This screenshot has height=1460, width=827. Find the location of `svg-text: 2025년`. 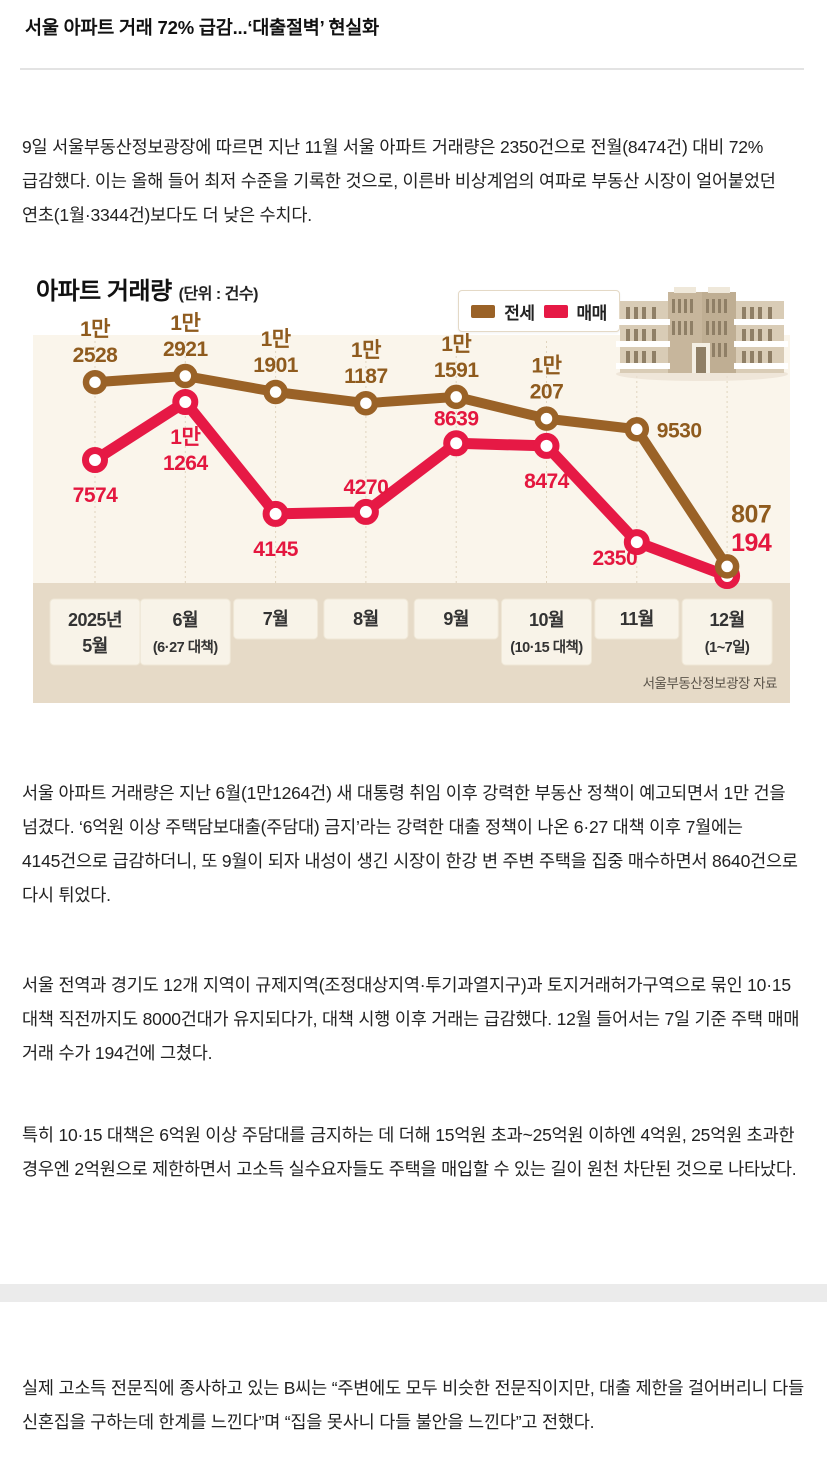

svg-text: 2025년 is located at coordinates (95, 620).